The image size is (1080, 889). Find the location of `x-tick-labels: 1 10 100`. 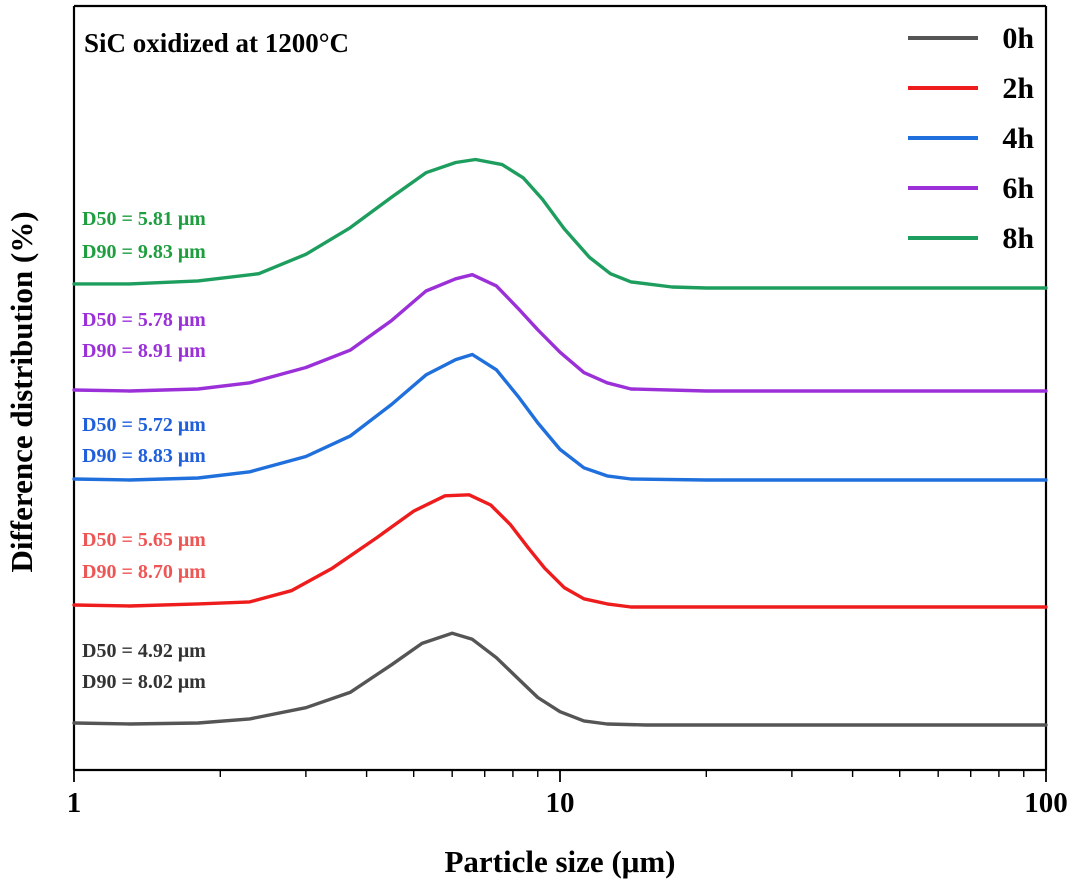

x-tick-labels: 1 10 100 is located at coordinates (567, 803).